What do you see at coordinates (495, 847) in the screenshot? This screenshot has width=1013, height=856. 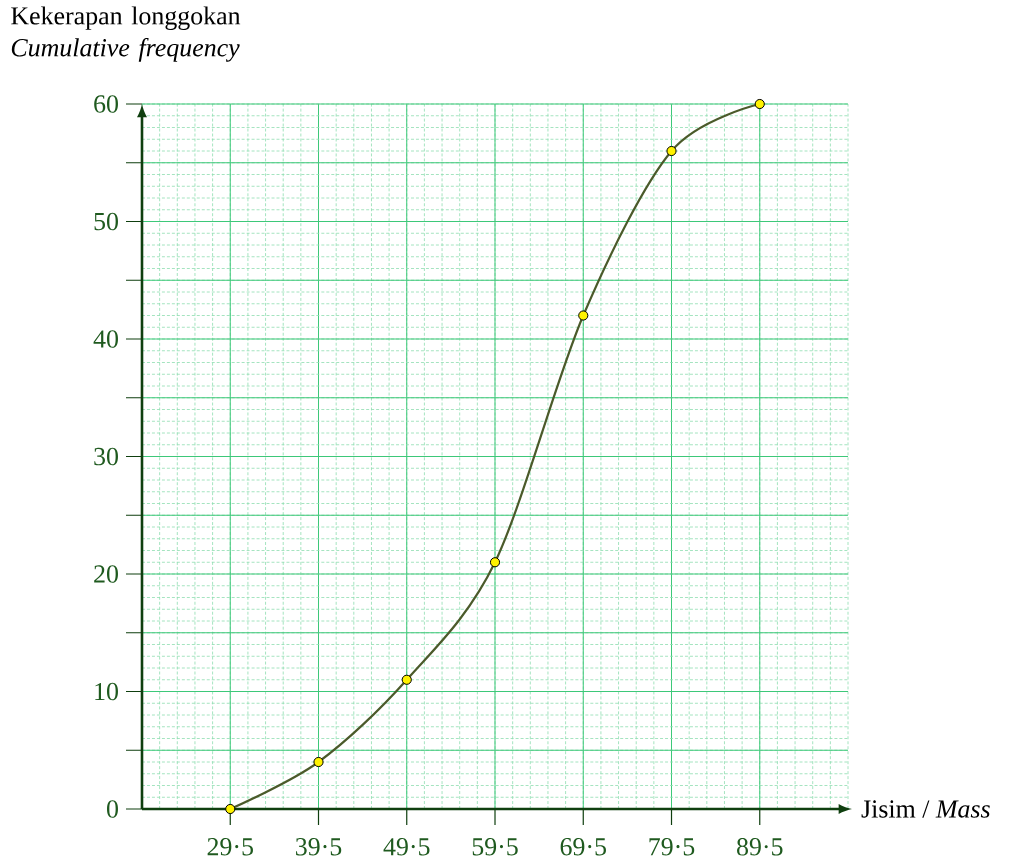 I see `x-tick-label: 59·5` at bounding box center [495, 847].